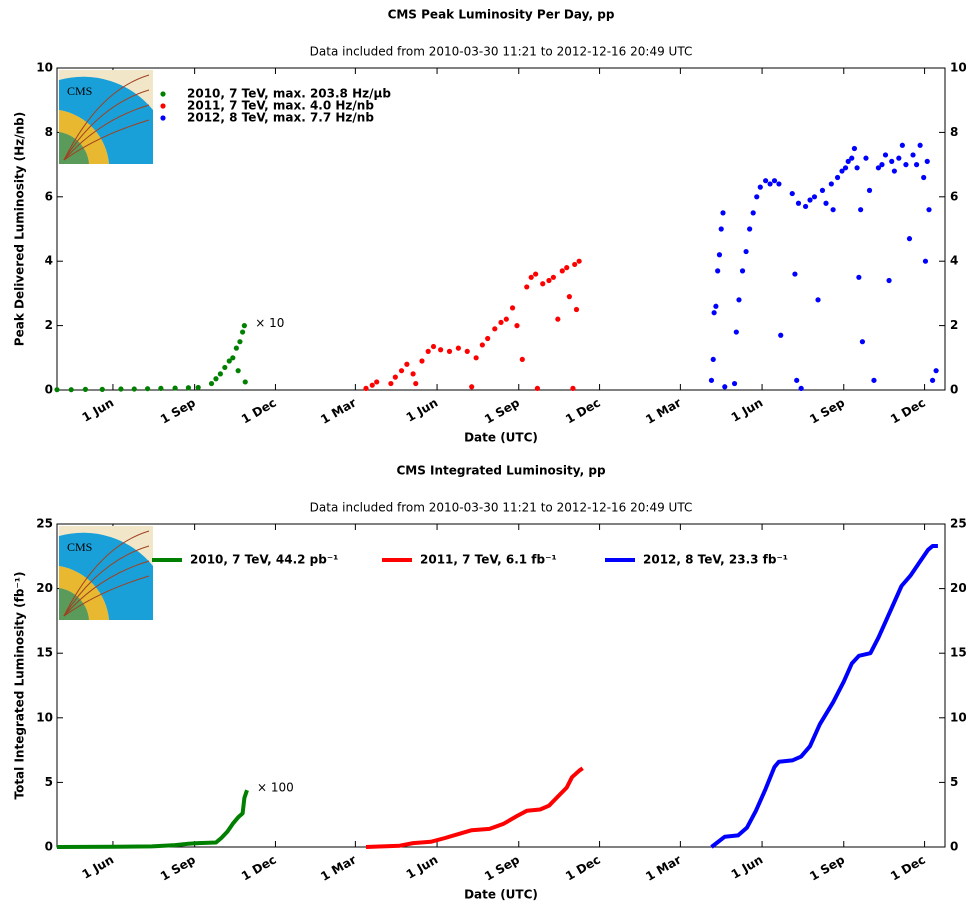 The image size is (966, 906). What do you see at coordinates (488, 560) in the screenshot?
I see `legend-label: 2011, 7 TeV, 6.1 fb⁻¹` at bounding box center [488, 560].